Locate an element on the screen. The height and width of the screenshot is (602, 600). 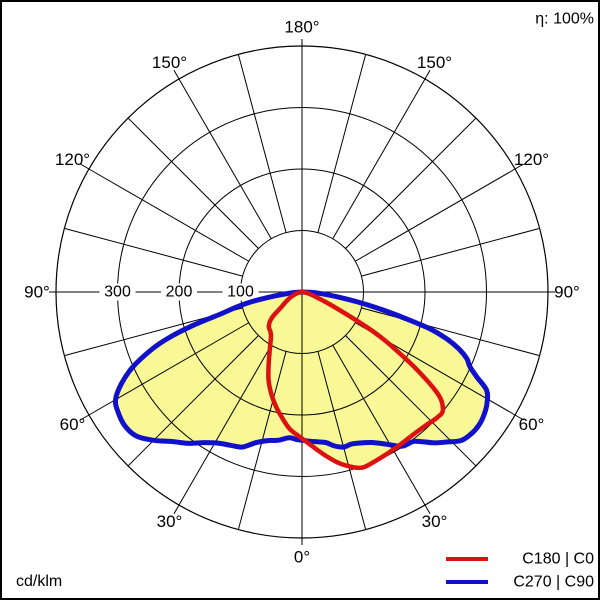
radial-tick-labels: 300 200 100 is located at coordinates (179, 292).